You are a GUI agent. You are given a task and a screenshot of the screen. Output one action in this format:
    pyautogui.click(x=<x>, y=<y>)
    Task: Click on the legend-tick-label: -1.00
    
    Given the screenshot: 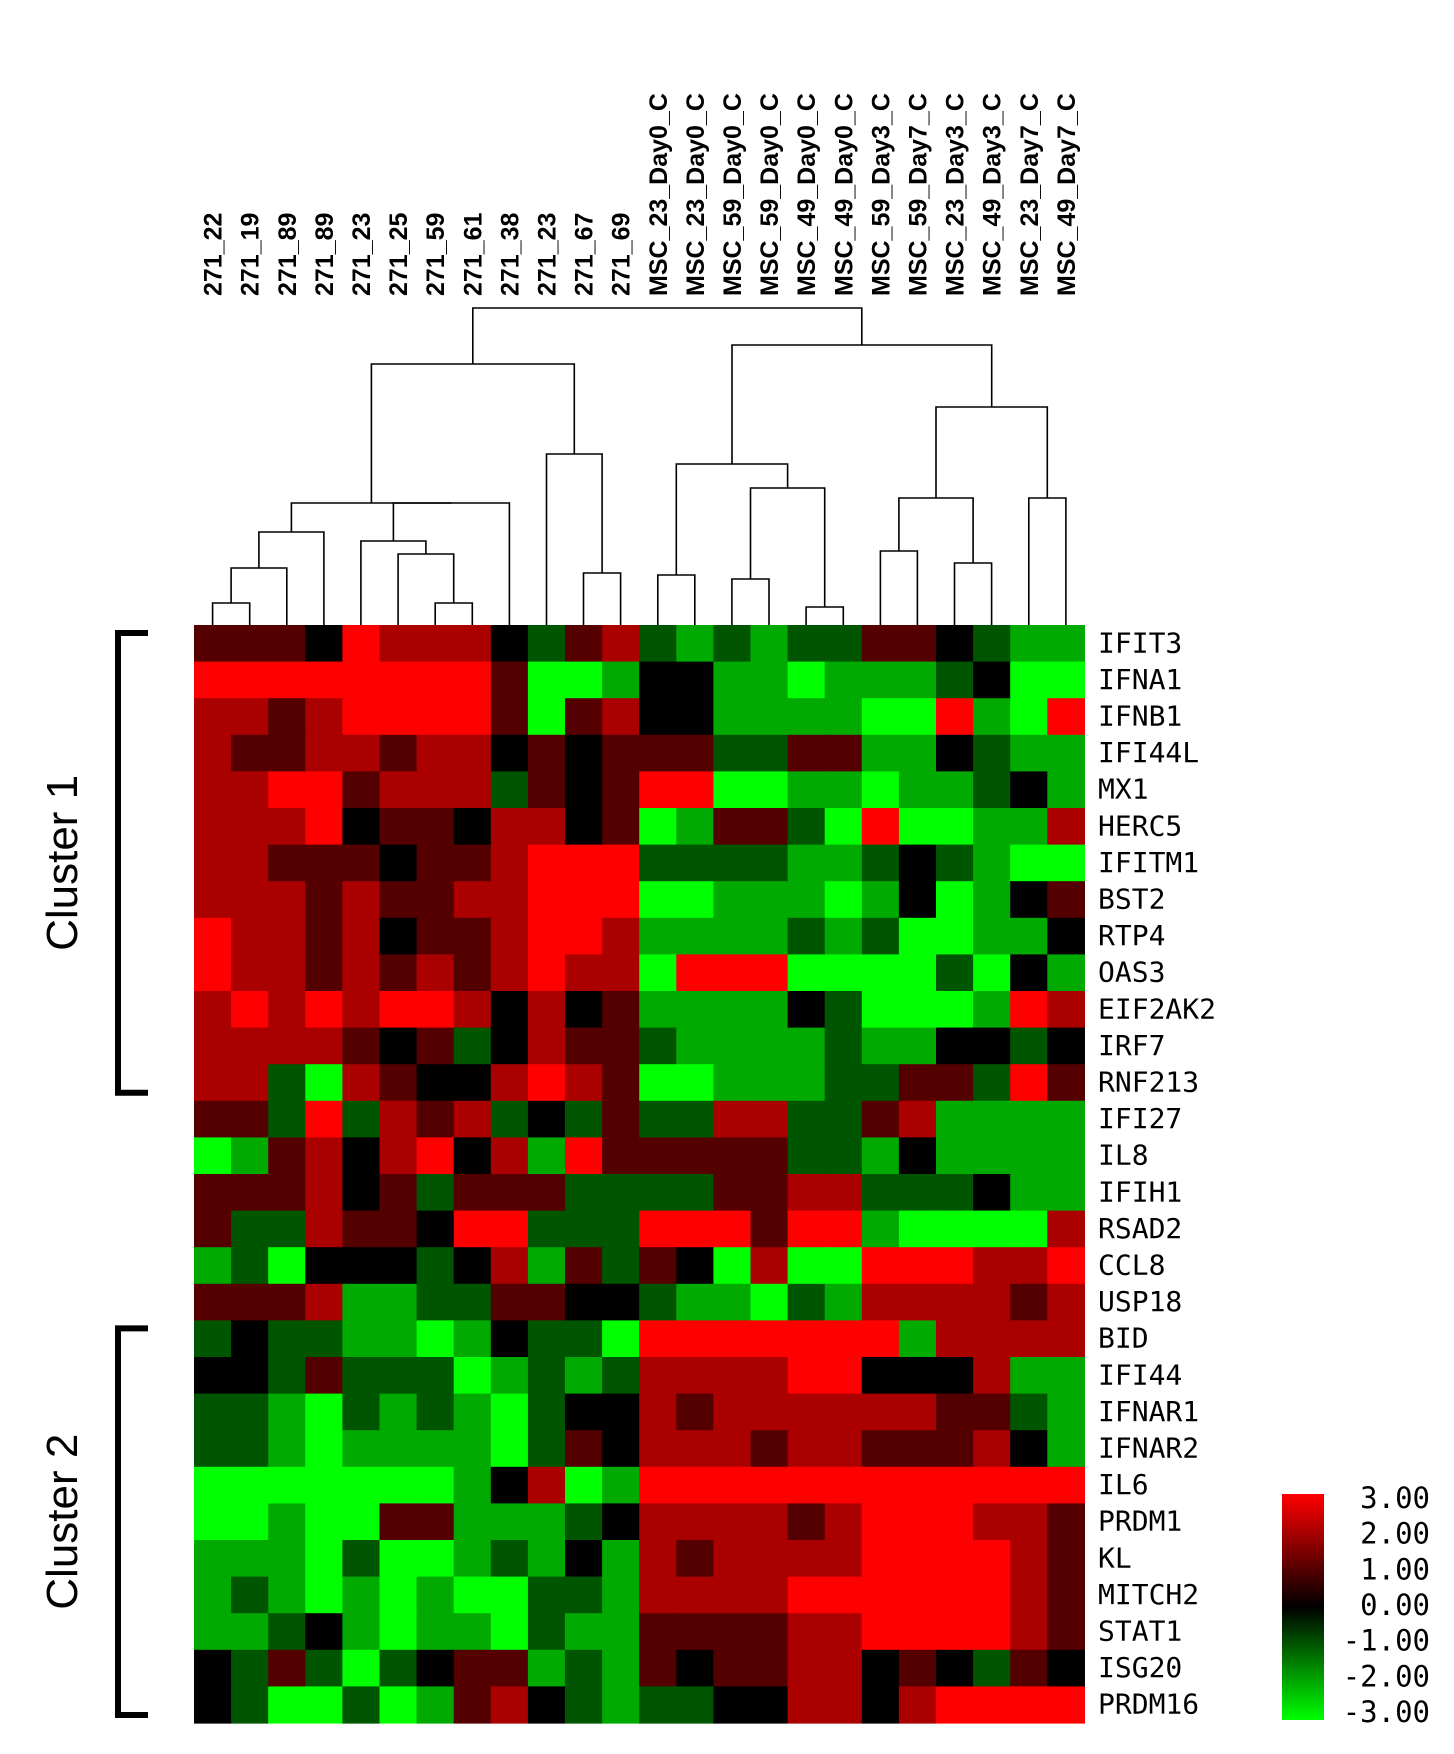 What is the action you would take?
    pyautogui.click(x=1386, y=1641)
    